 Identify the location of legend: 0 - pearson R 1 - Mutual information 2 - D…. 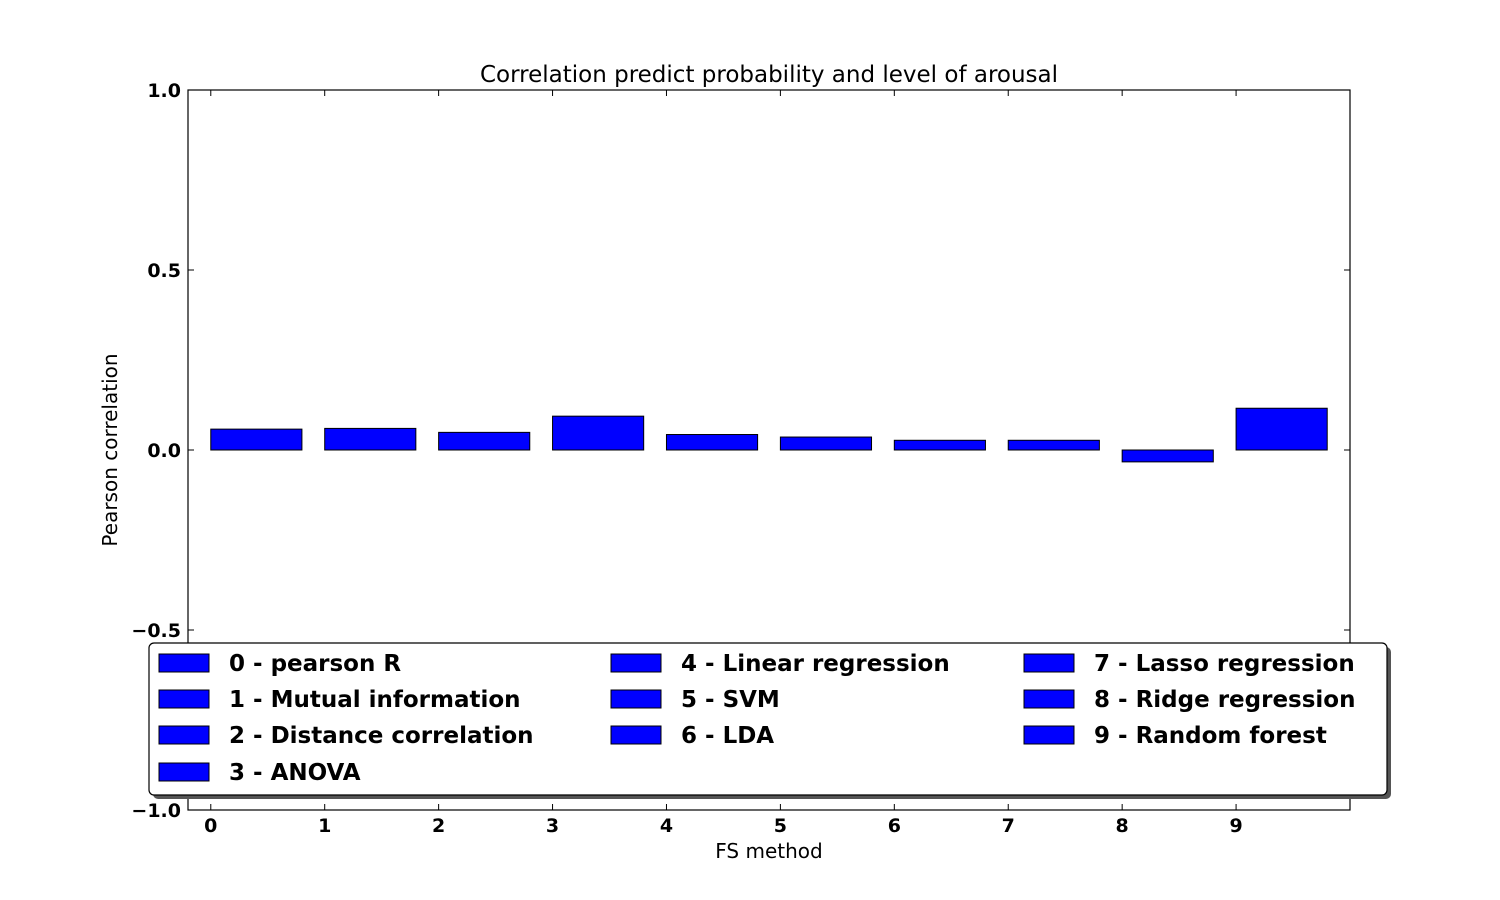
(769, 720).